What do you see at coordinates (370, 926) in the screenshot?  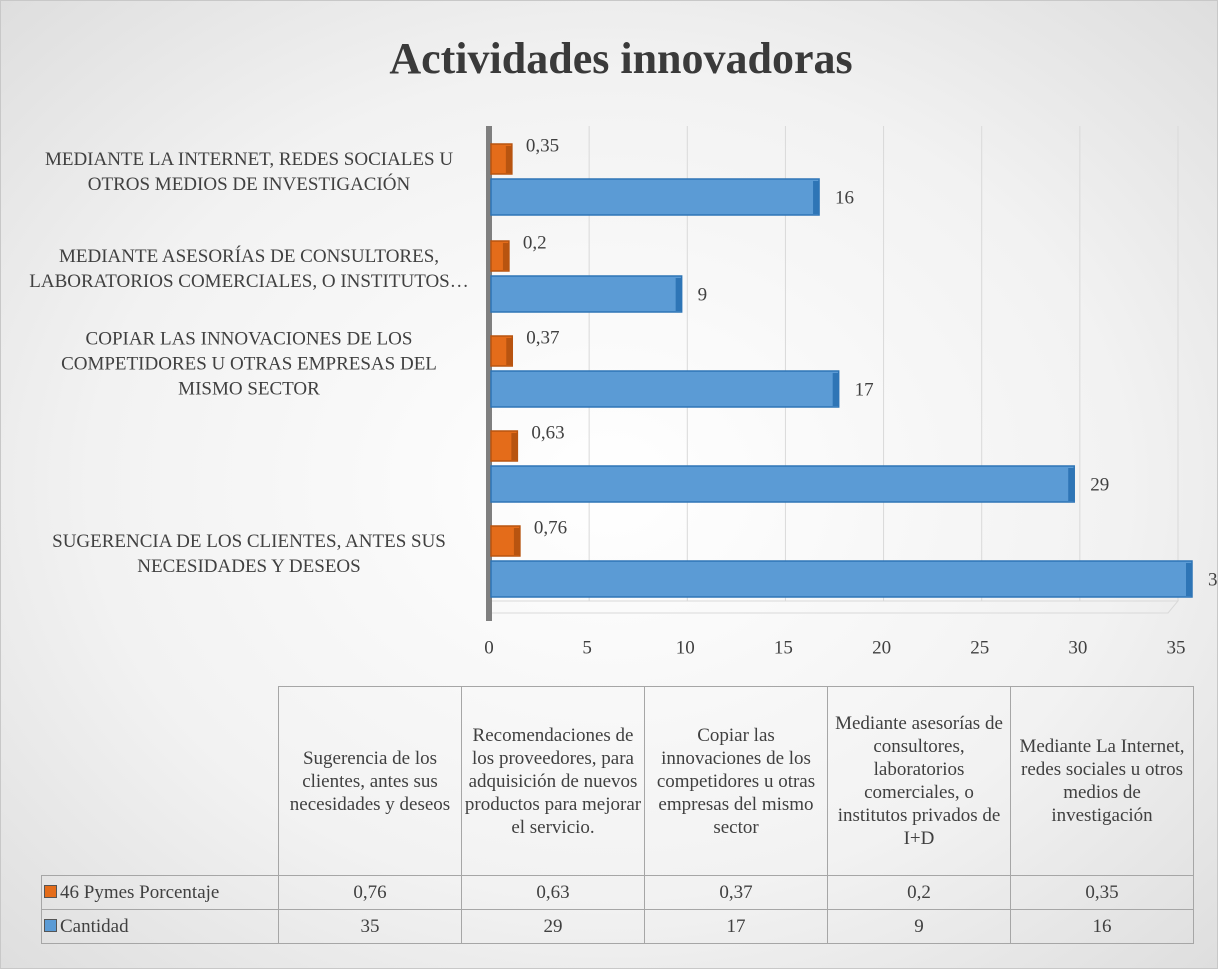 I see `table-cell: 35` at bounding box center [370, 926].